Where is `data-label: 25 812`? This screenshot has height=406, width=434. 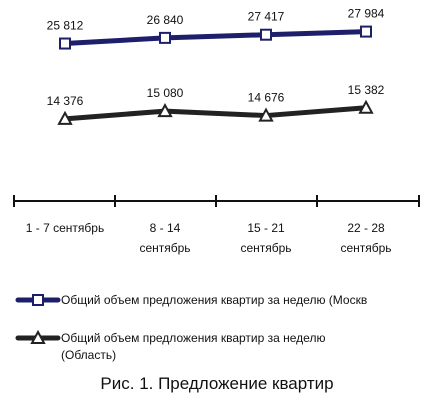
data-label: 25 812 is located at coordinates (65, 26).